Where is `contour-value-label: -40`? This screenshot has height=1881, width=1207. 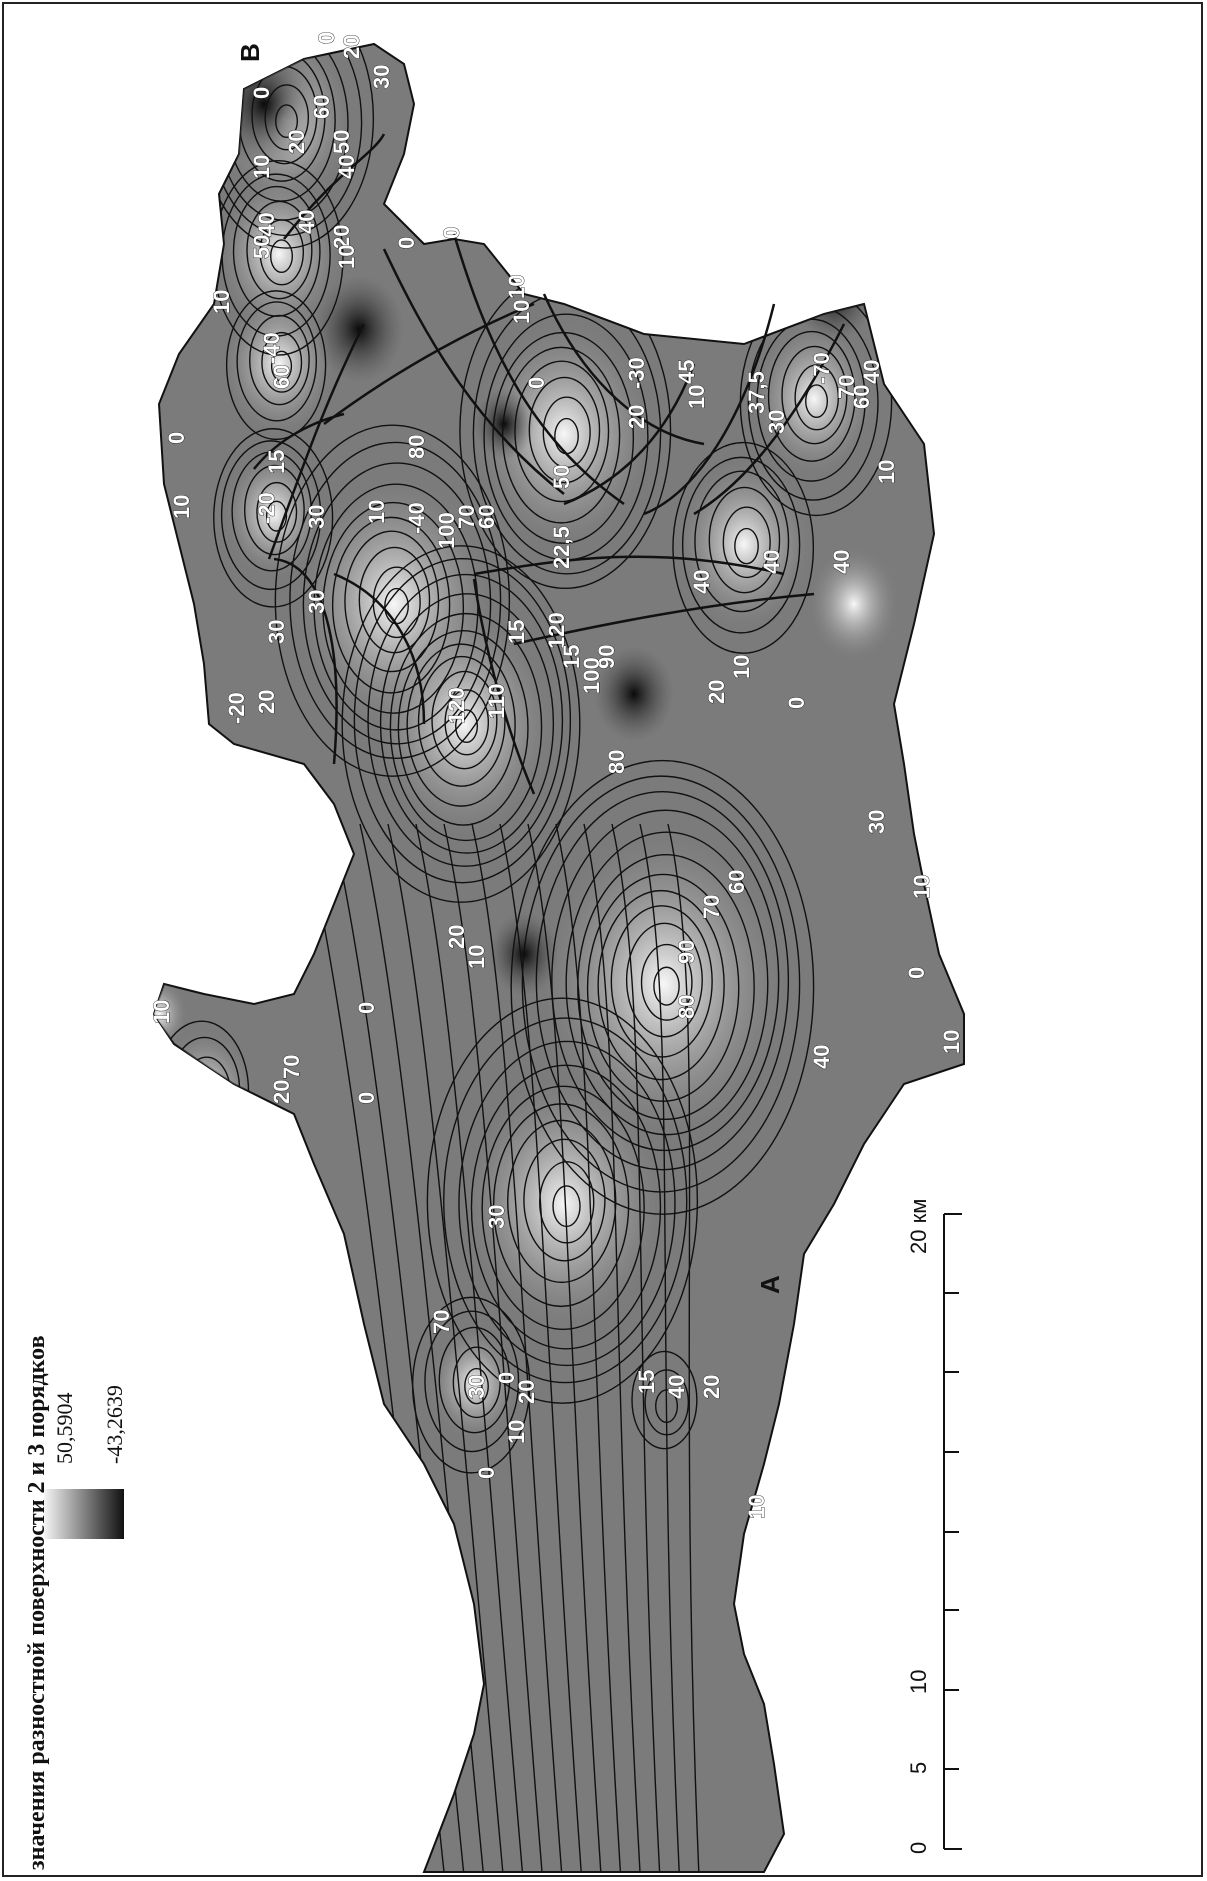 contour-value-label: -40 is located at coordinates (271, 348).